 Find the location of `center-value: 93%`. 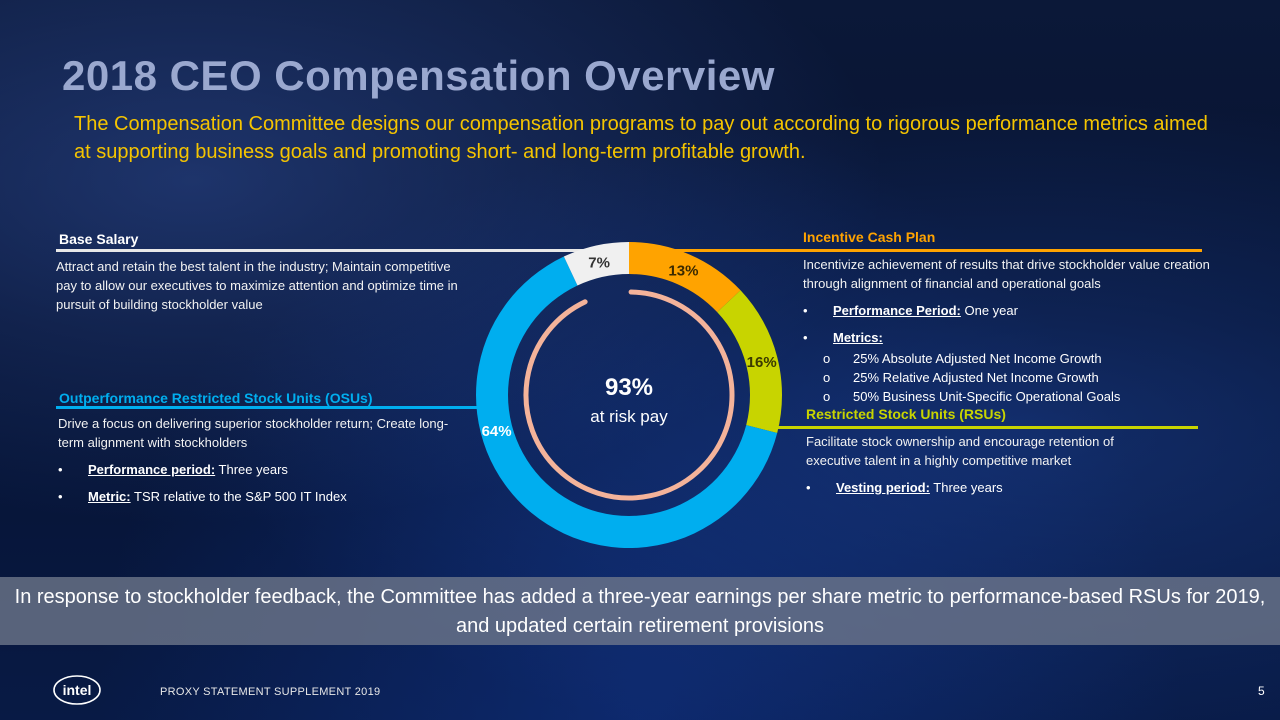

center-value: 93% is located at coordinates (629, 387).